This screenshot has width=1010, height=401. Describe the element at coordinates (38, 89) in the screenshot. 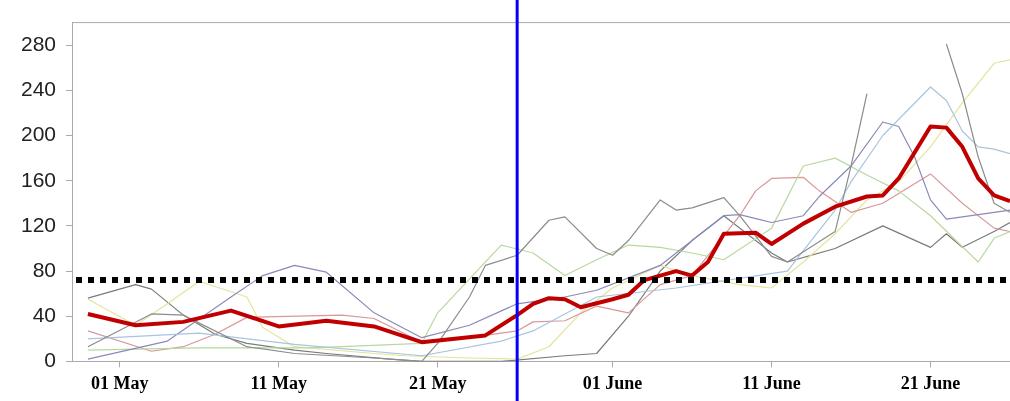

I see `y-tick-label: 240` at that location.